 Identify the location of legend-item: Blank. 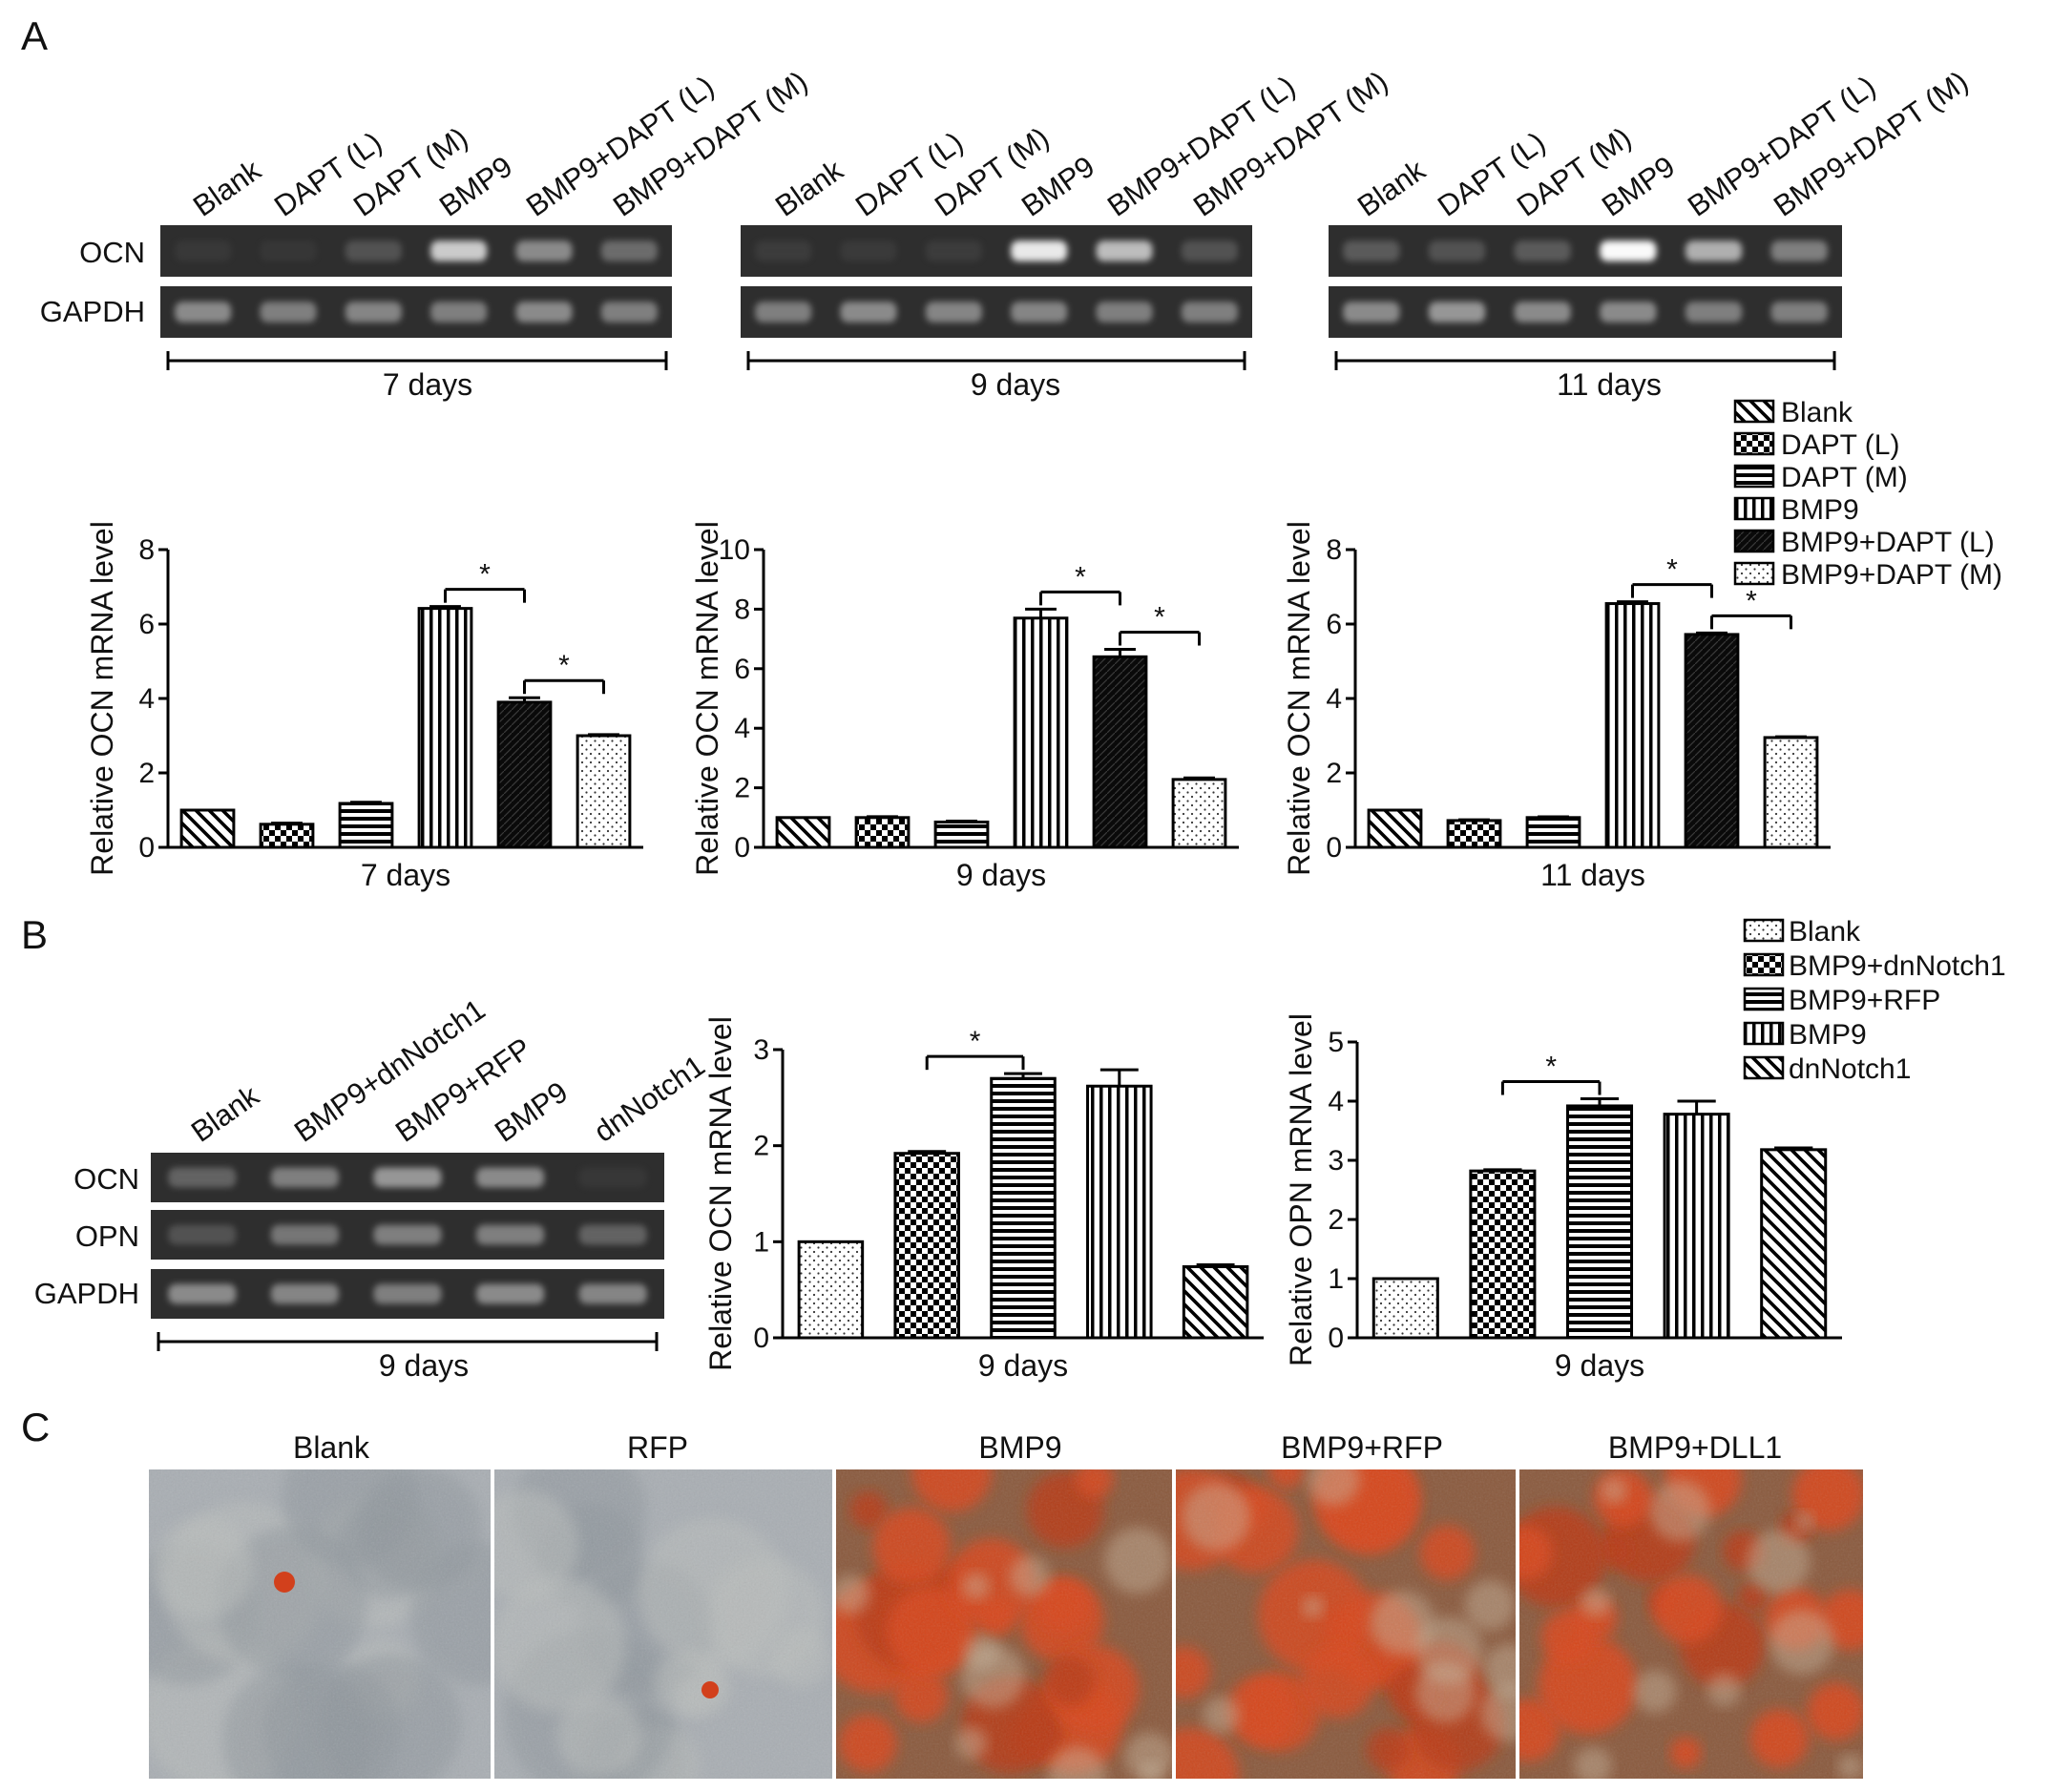
(1802, 932).